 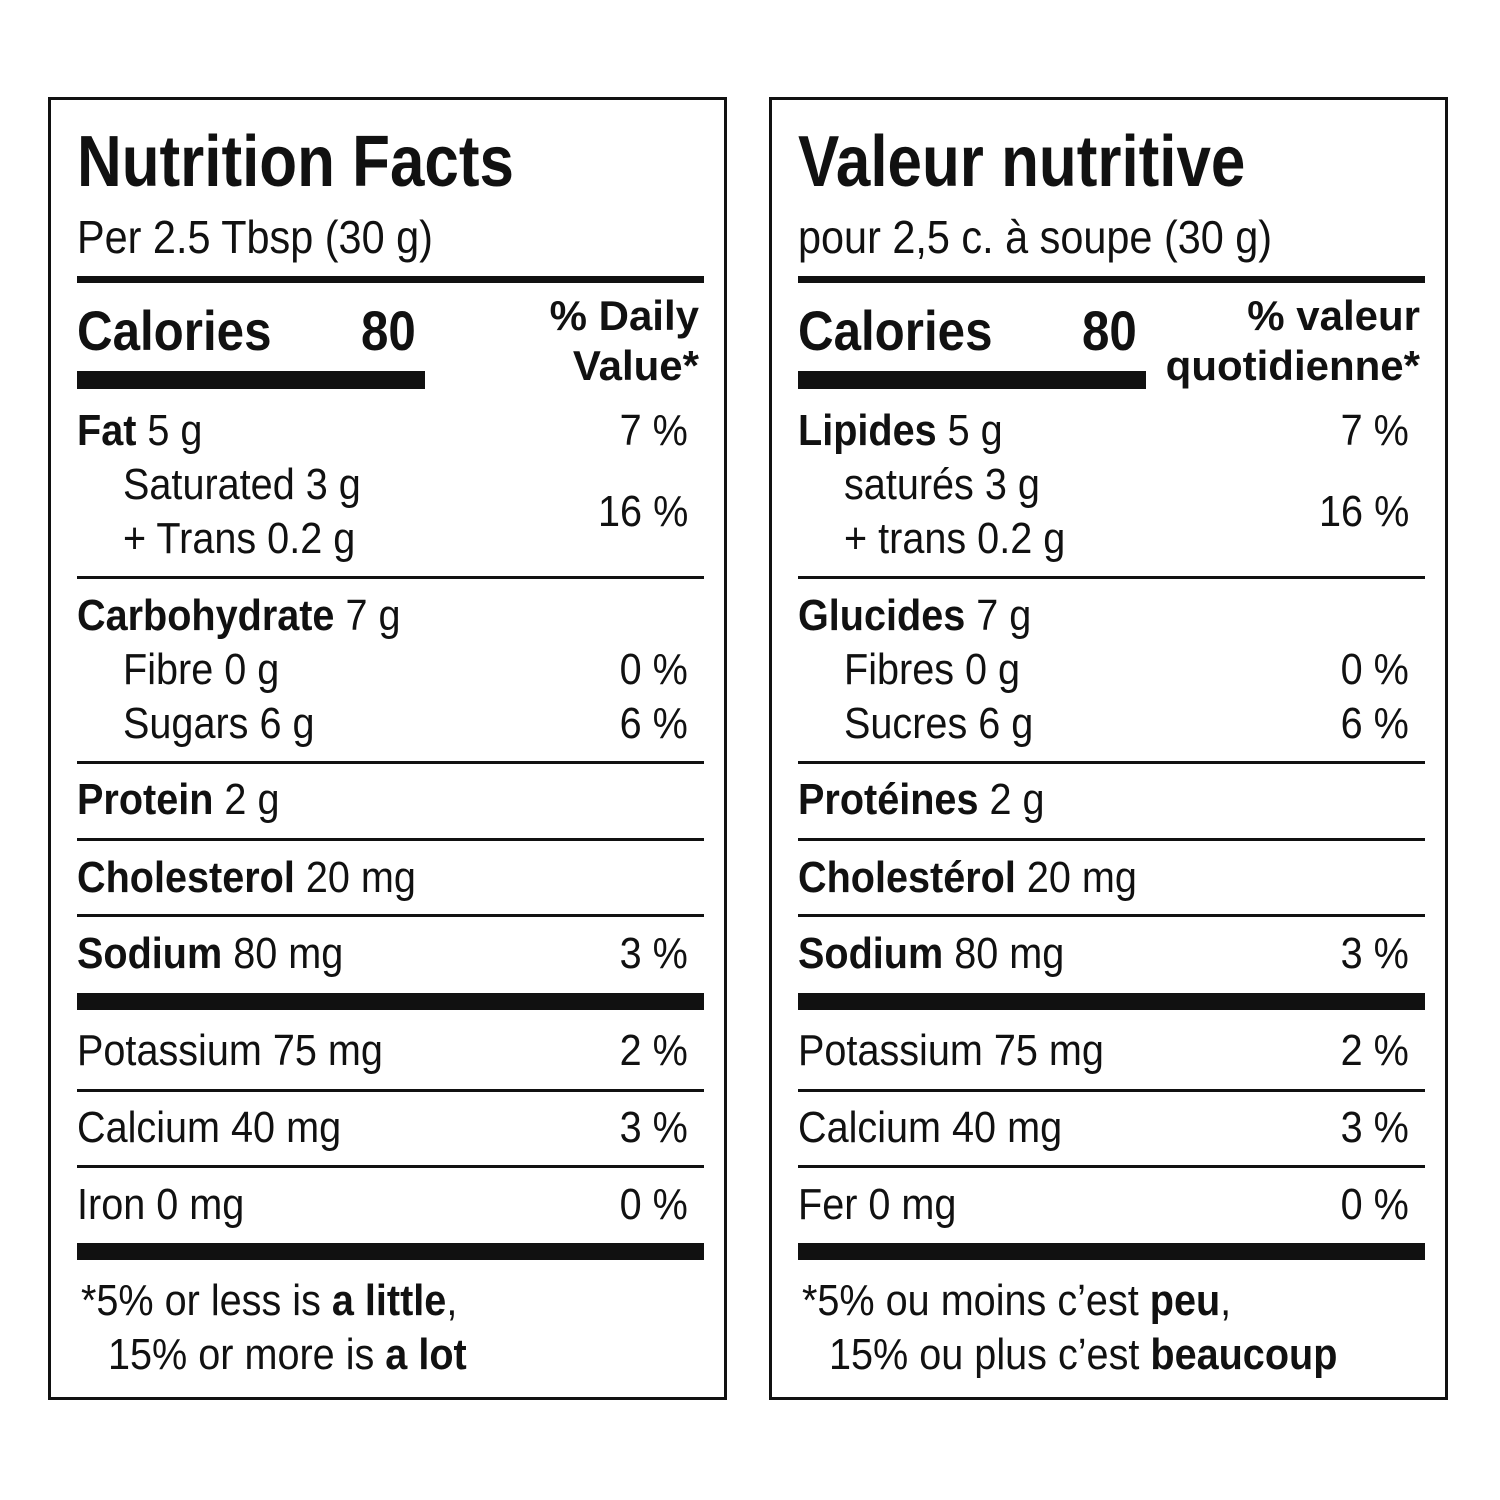 I want to click on saturated-row: Saturated 3 g, so click(x=242, y=484).